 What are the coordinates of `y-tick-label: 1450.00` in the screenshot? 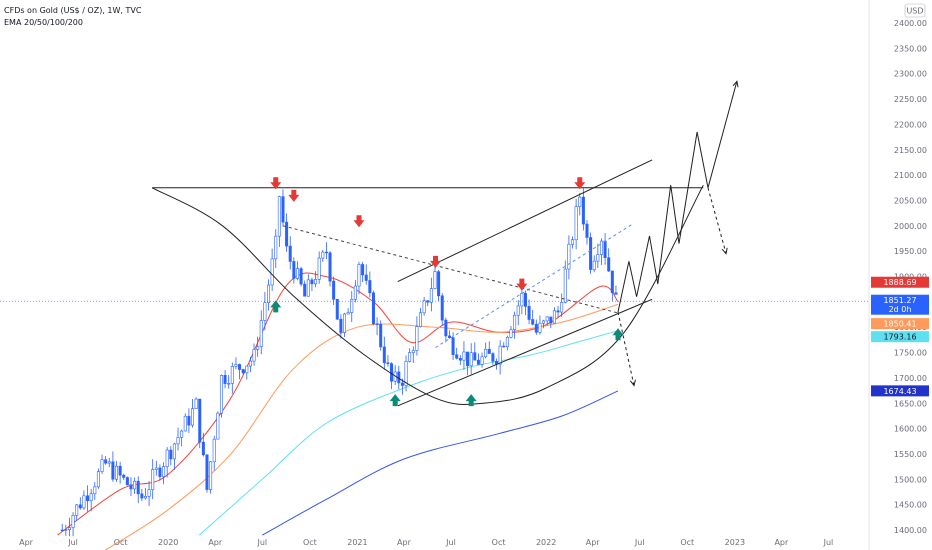 It's located at (910, 505).